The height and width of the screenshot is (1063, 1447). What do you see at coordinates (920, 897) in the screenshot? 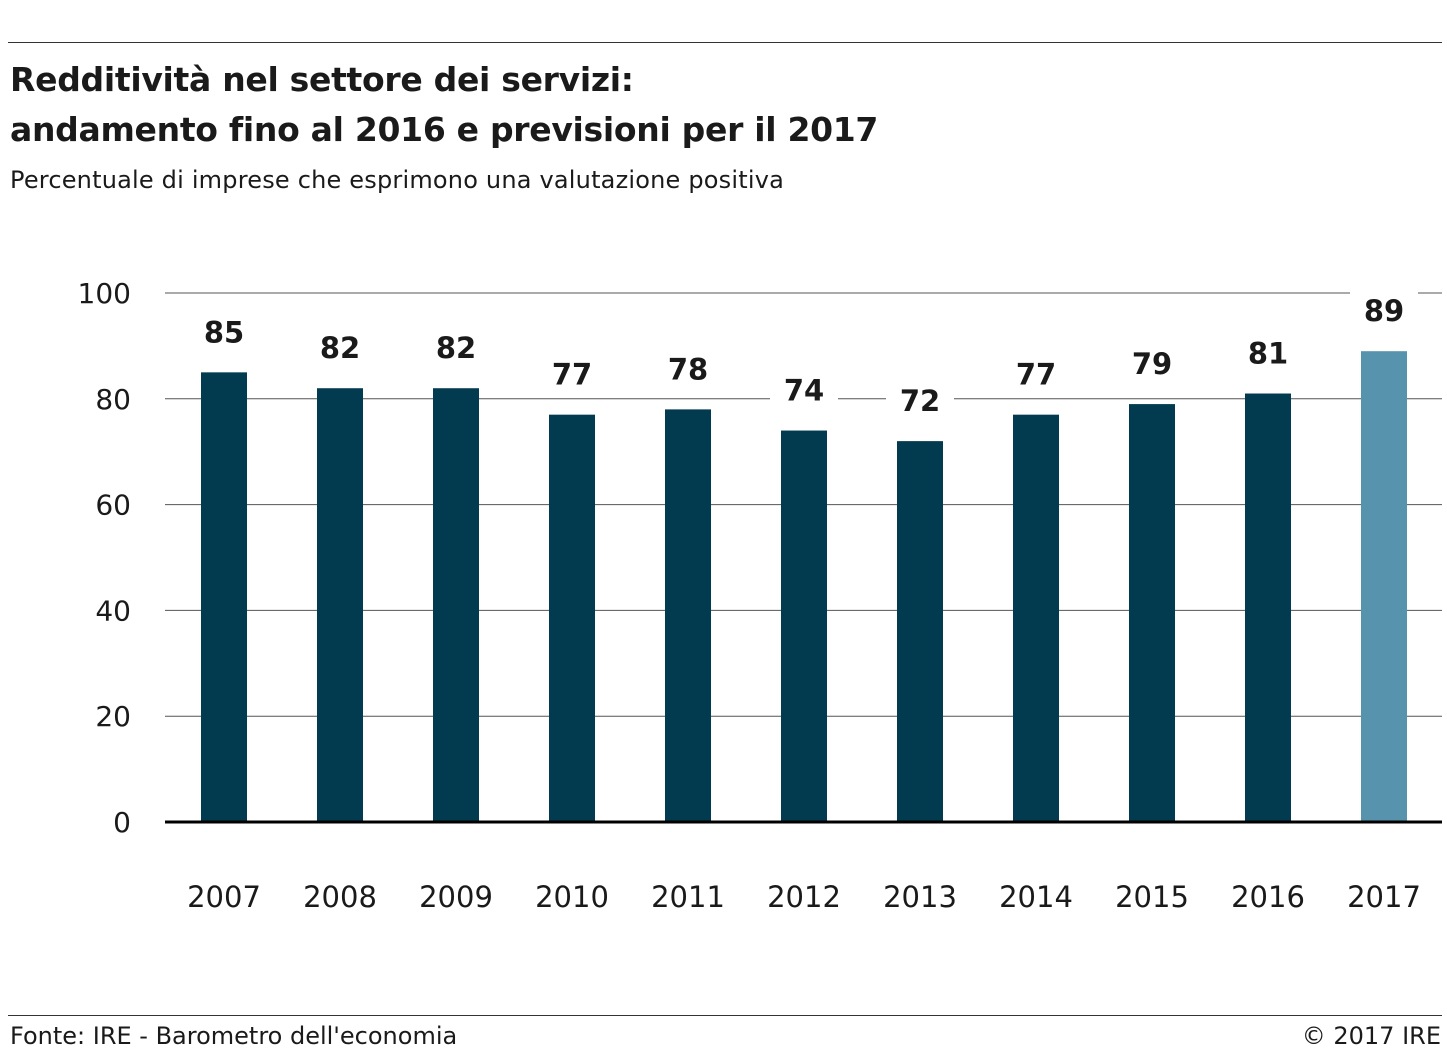
I see `x-tick-label: 2013` at bounding box center [920, 897].